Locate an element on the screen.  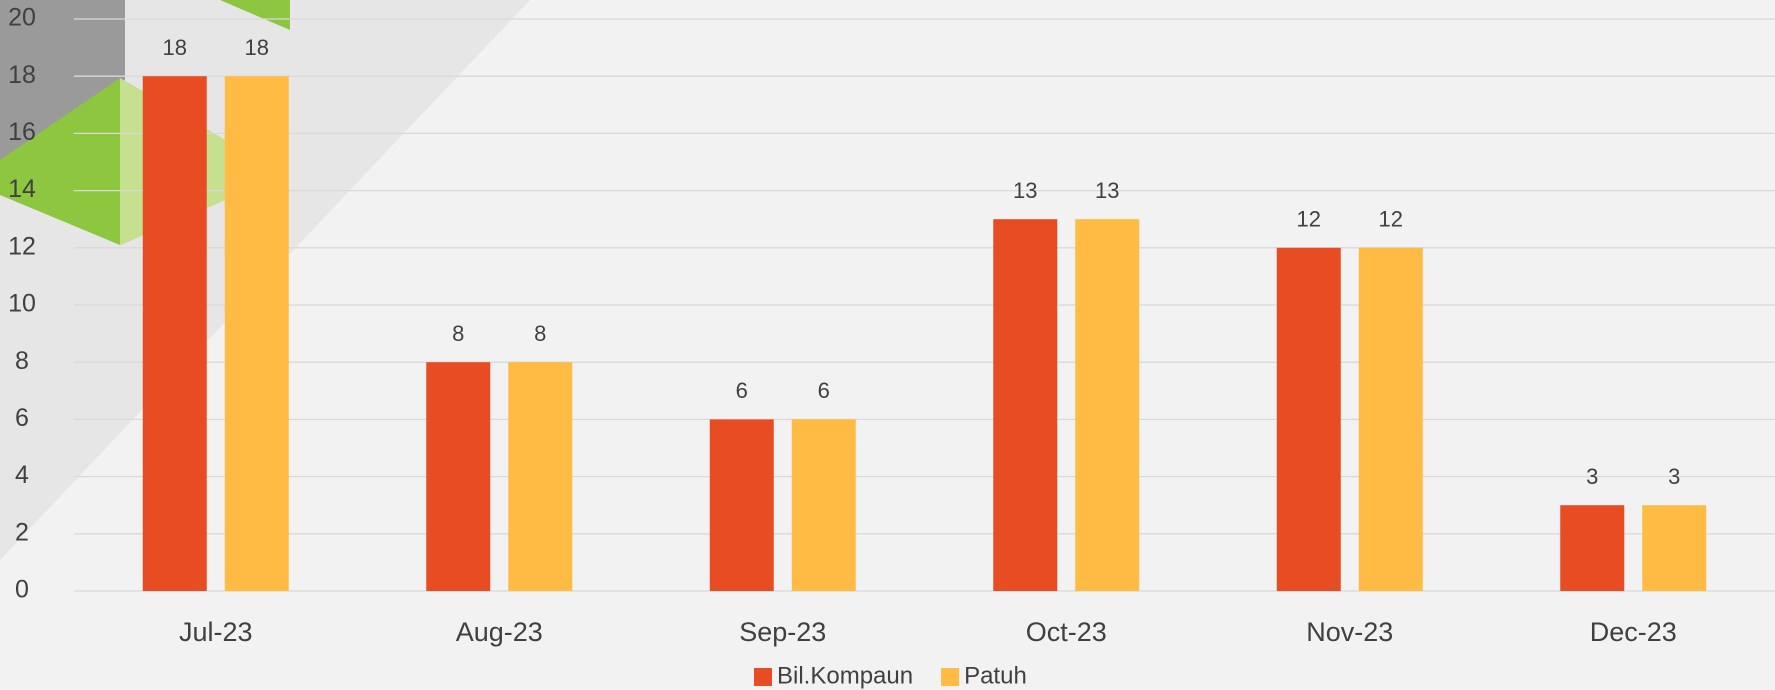
x-tick-label: Oct-23 is located at coordinates (1066, 632).